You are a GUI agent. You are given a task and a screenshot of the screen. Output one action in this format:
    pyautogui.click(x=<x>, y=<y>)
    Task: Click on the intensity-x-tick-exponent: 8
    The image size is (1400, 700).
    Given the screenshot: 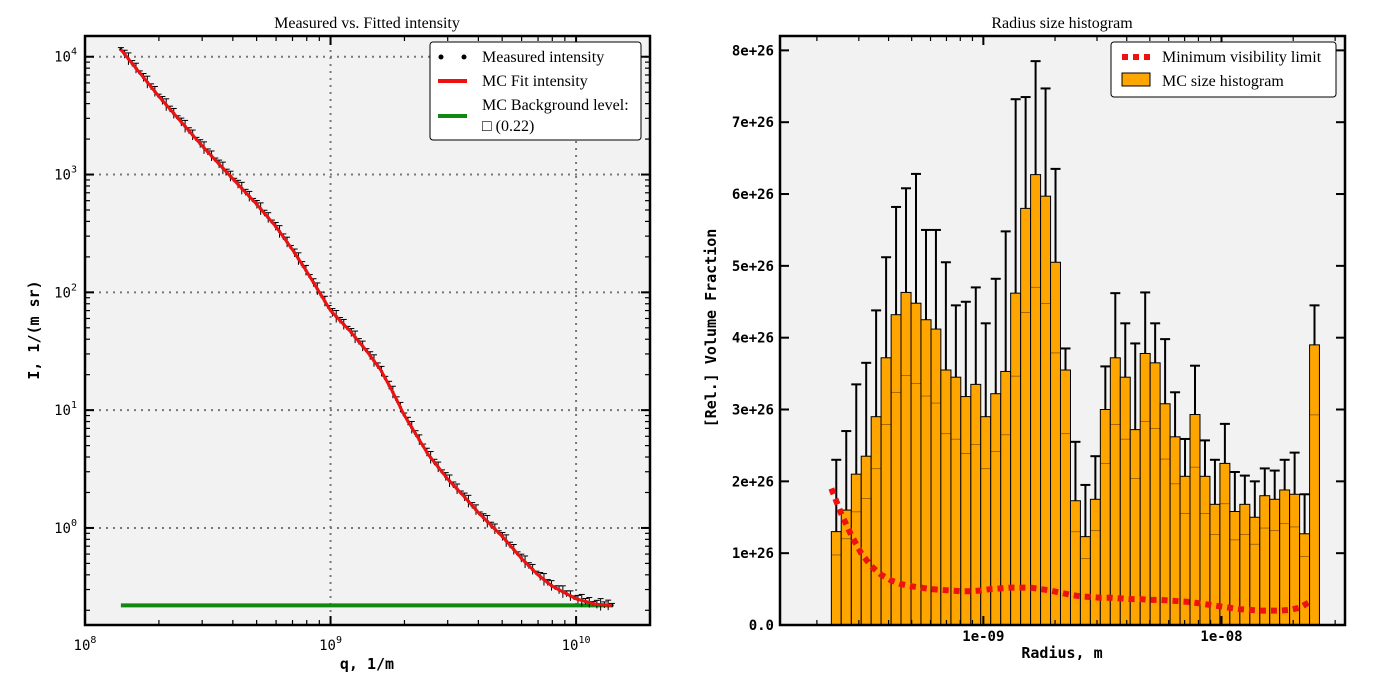 What is the action you would take?
    pyautogui.click(x=93, y=640)
    